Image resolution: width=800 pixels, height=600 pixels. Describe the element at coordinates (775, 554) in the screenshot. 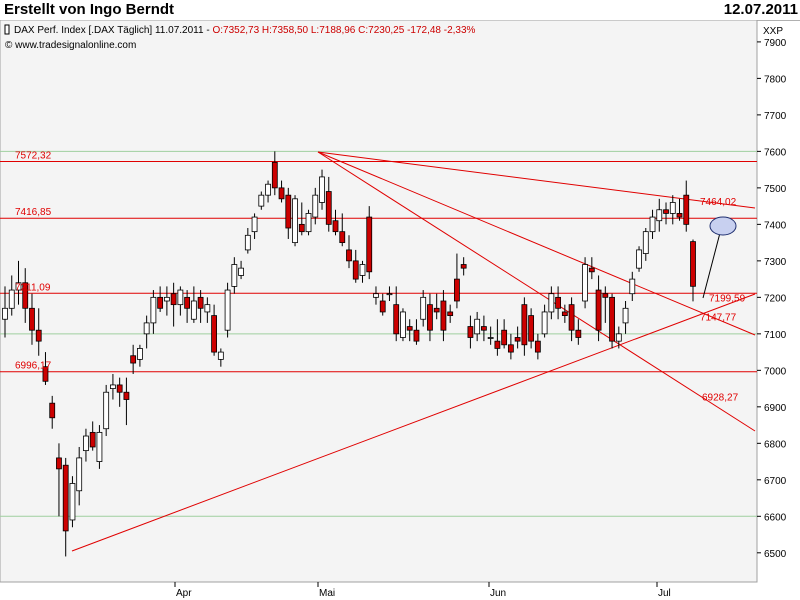

I see `y-tick-label: 6500` at that location.